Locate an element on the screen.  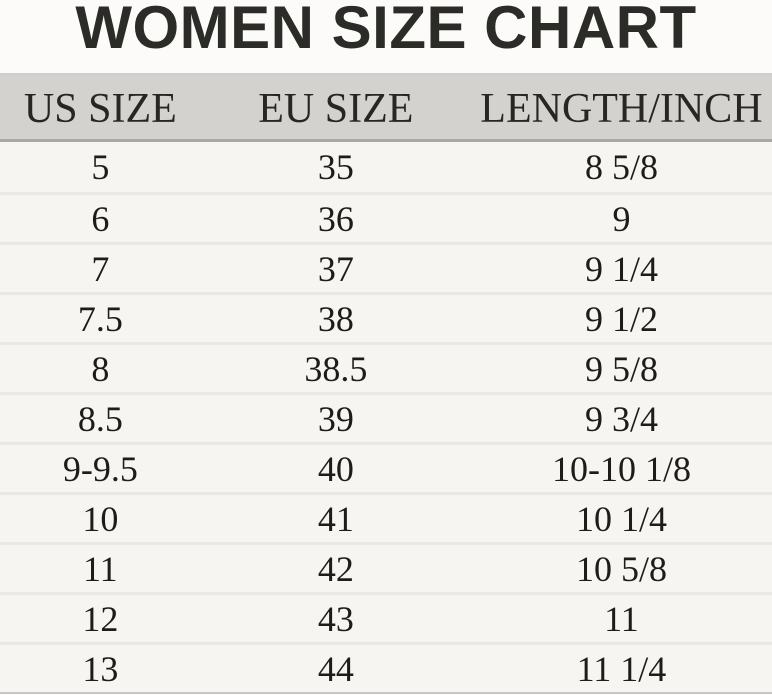
cell-length: 9 1/2 is located at coordinates (621, 318).